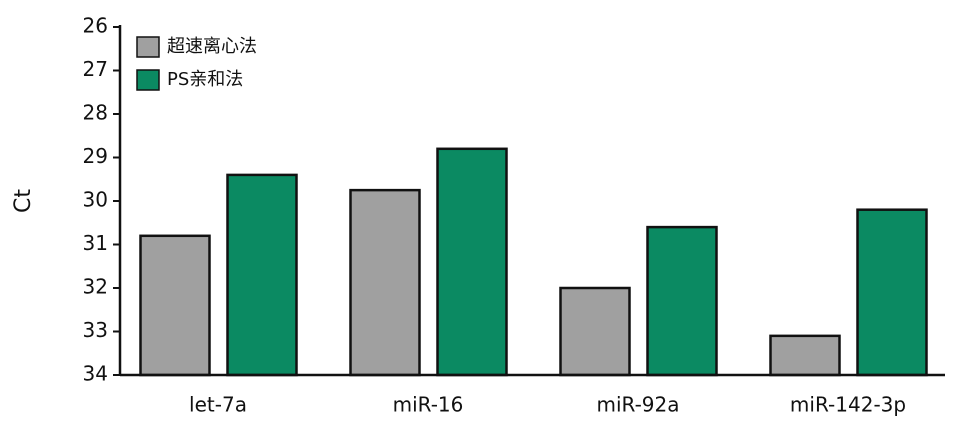  Describe the element at coordinates (23, 201) in the screenshot. I see `y-axis-label: Ct` at that location.